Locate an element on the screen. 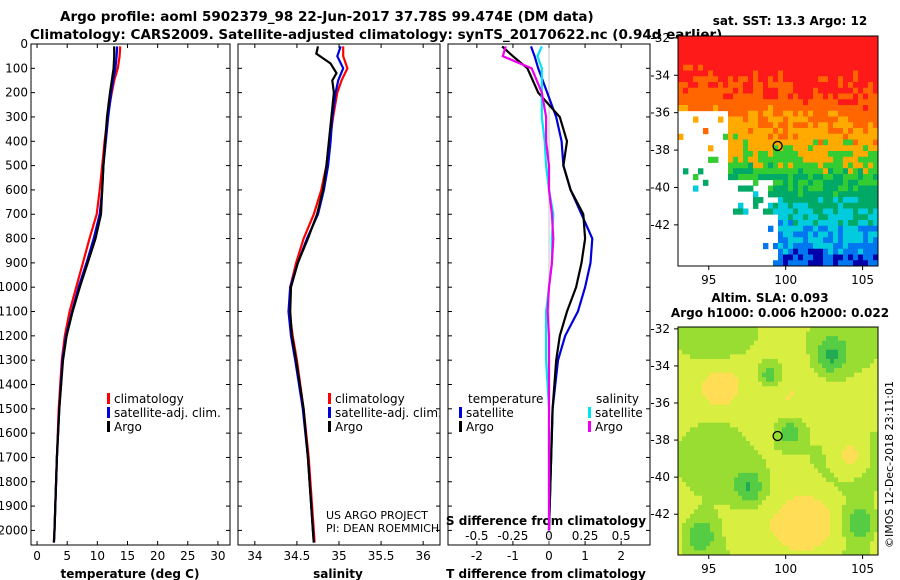  map-y-tick-label: -36 is located at coordinates (660, 403).